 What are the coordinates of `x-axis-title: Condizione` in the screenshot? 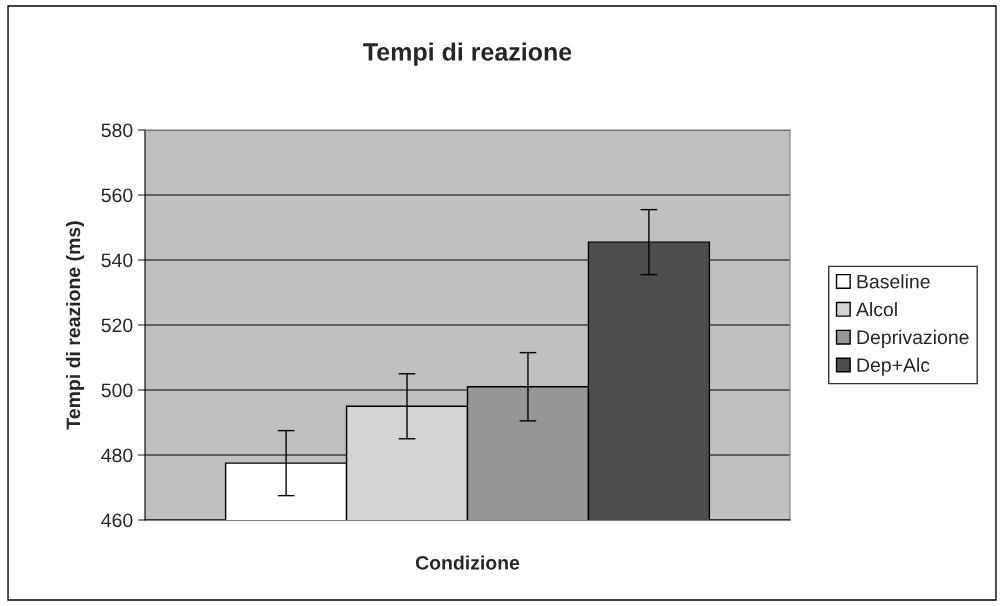 It's located at (467, 562).